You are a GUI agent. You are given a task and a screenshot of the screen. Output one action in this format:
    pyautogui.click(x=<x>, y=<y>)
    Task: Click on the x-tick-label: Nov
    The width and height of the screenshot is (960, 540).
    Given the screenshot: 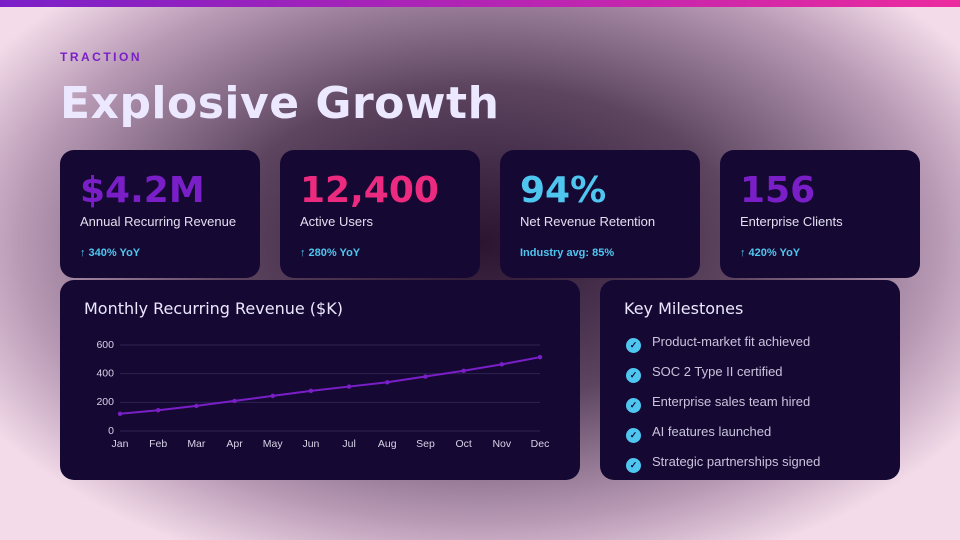 What is the action you would take?
    pyautogui.click(x=501, y=444)
    